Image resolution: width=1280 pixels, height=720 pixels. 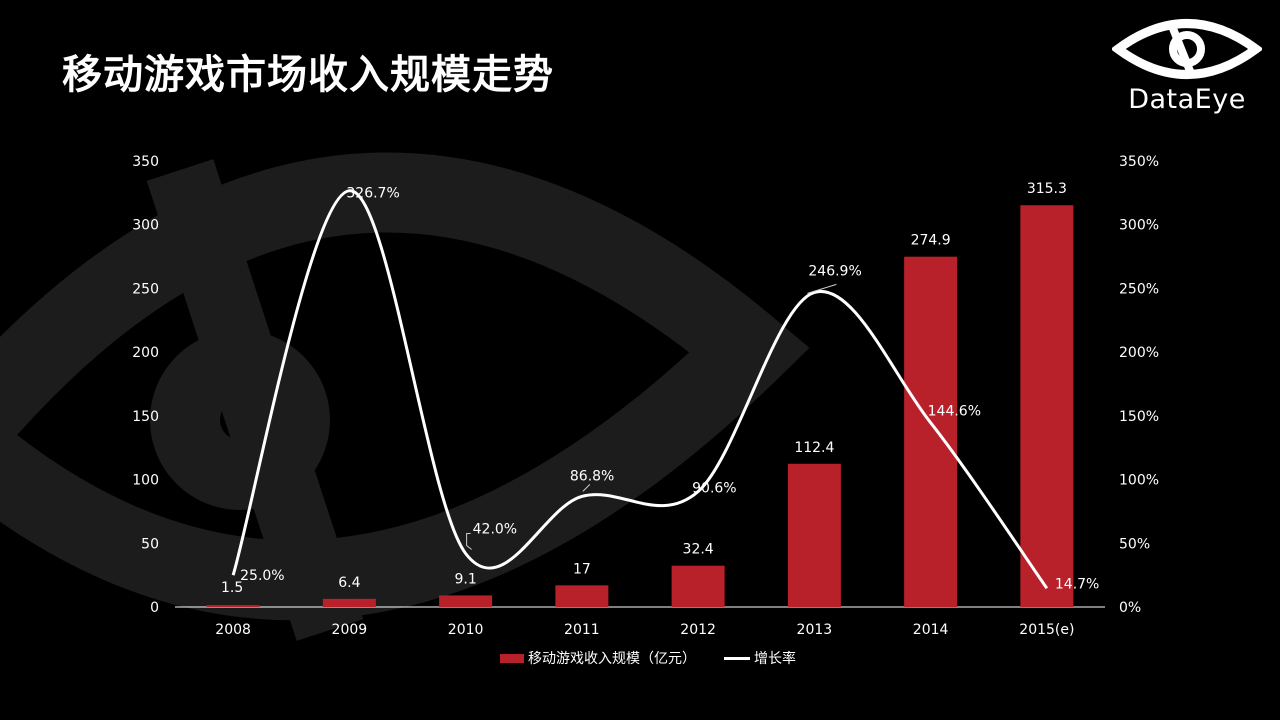 What do you see at coordinates (145, 481) in the screenshot?
I see `y-left-tick-label: 100` at bounding box center [145, 481].